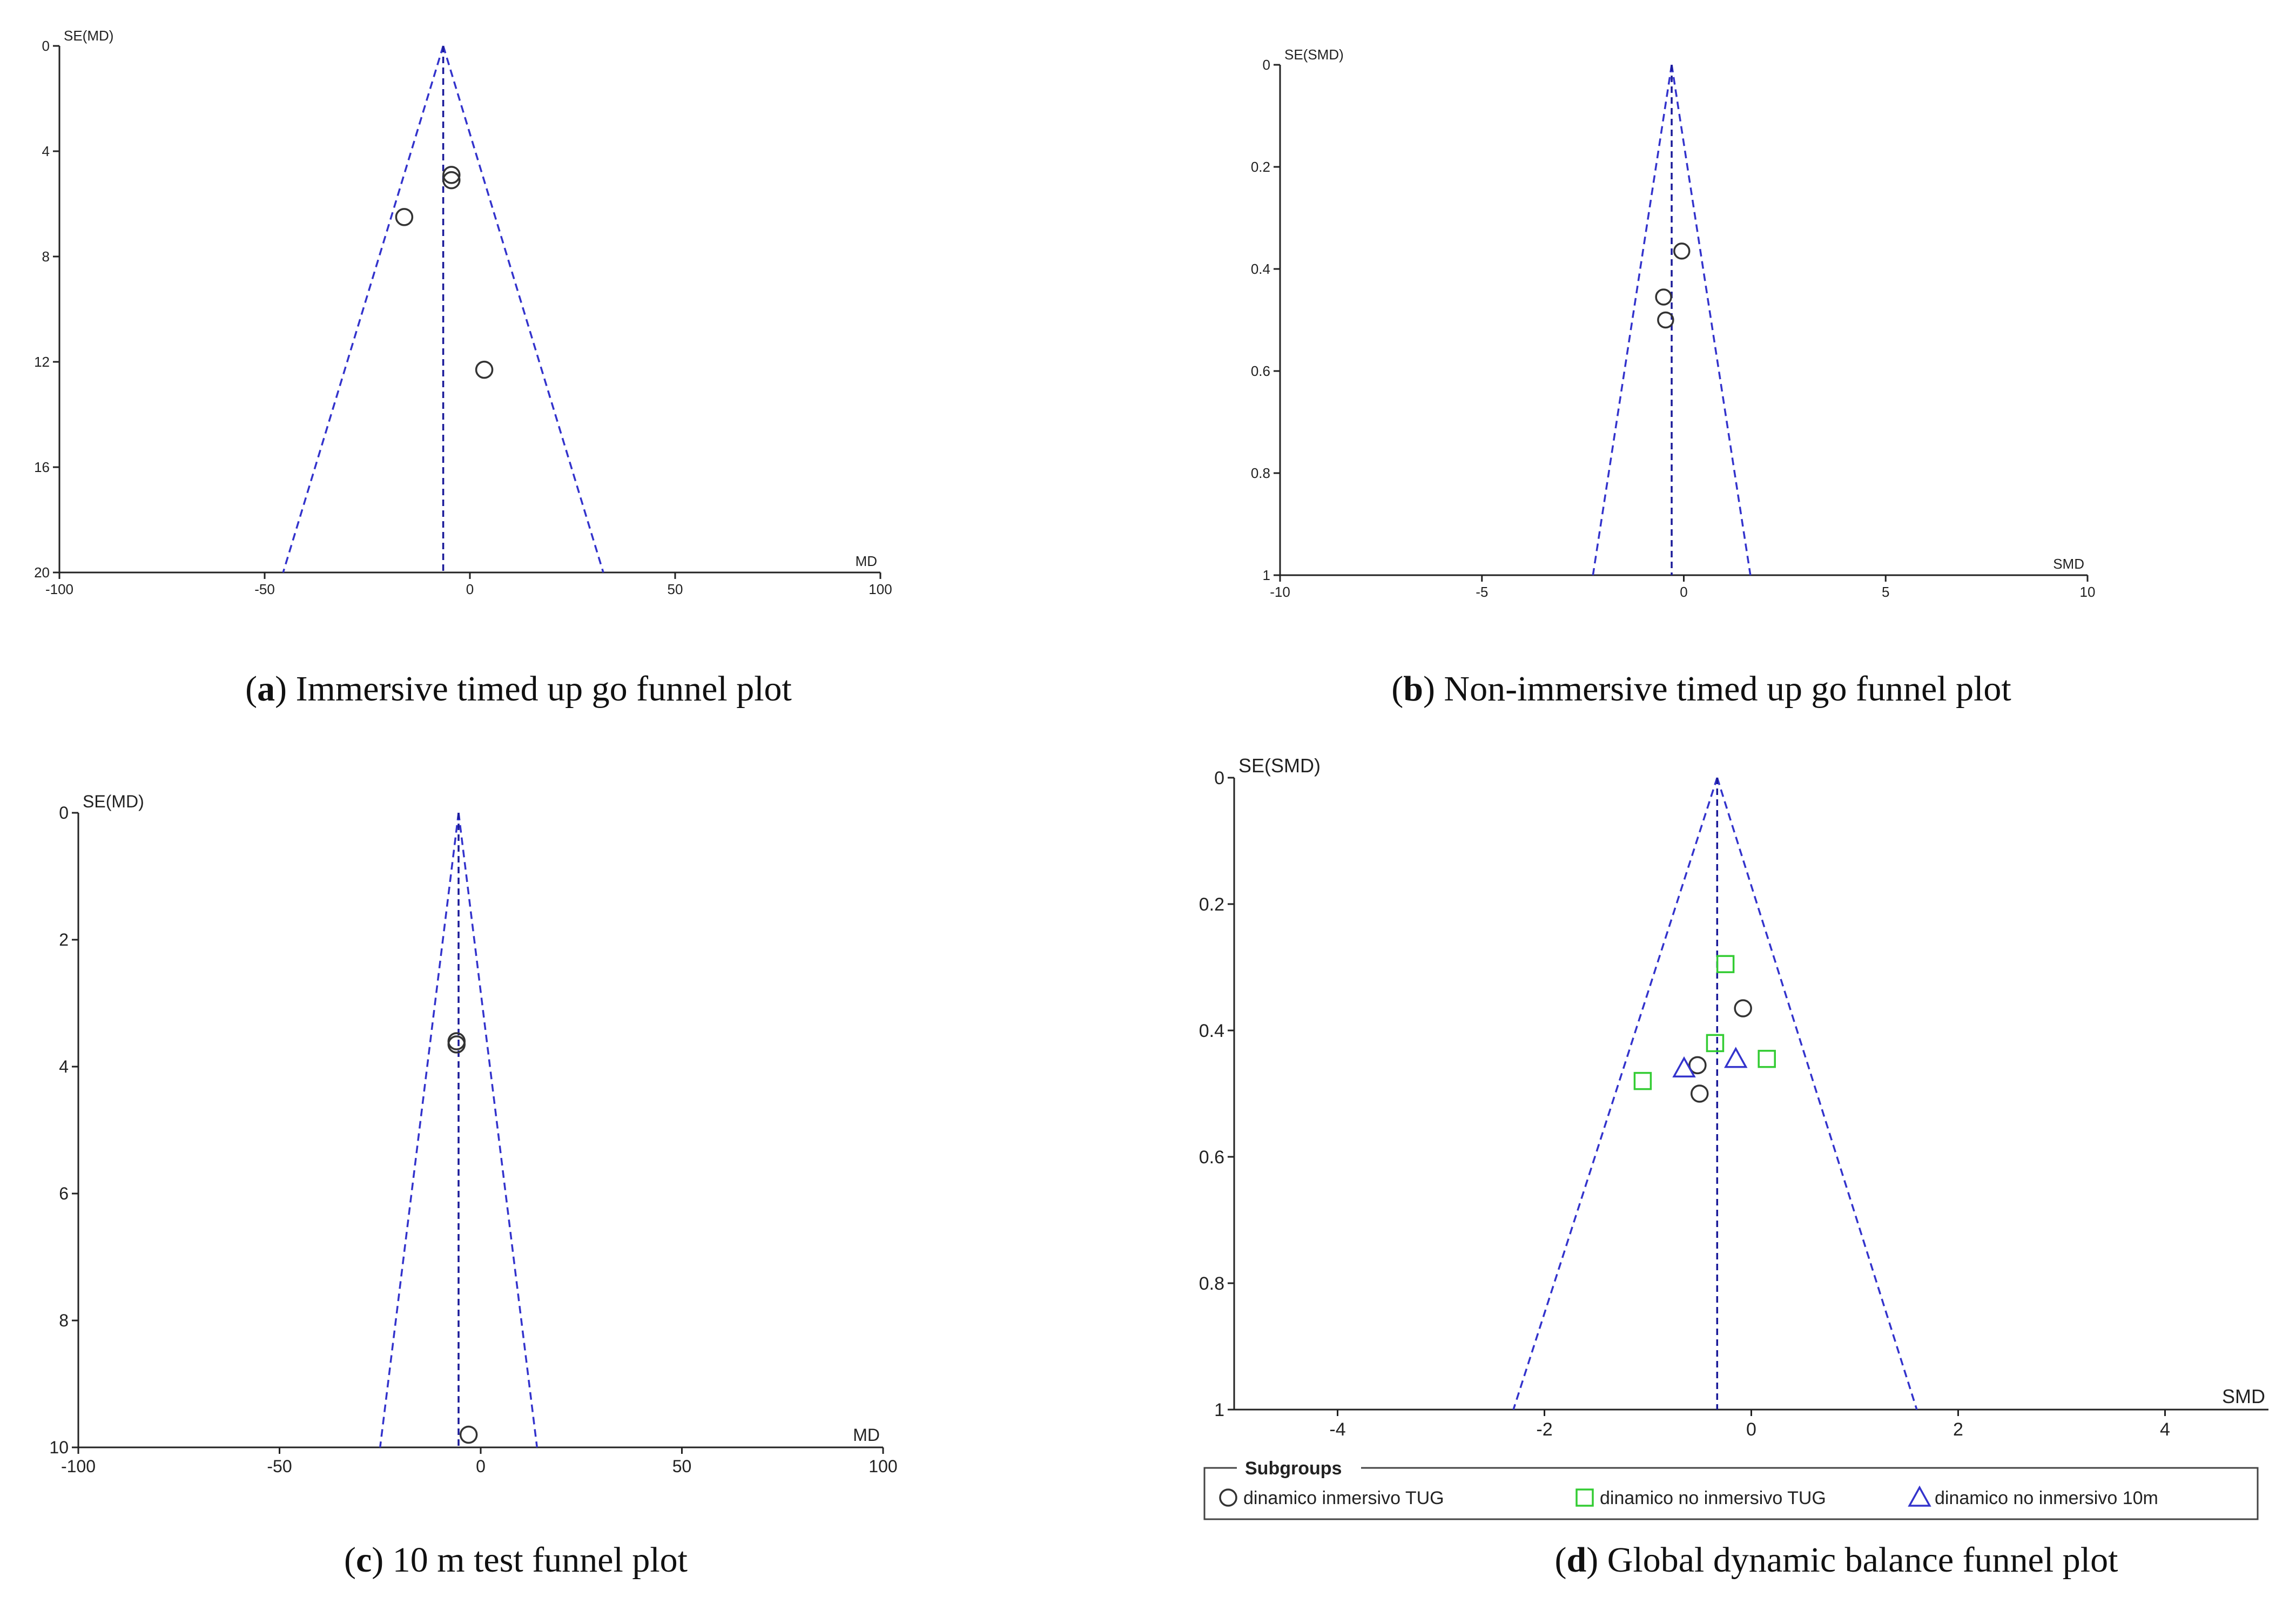 The width and height of the screenshot is (2296, 1604). Describe the element at coordinates (42, 467) in the screenshot. I see `y-tick-label: 16` at that location.